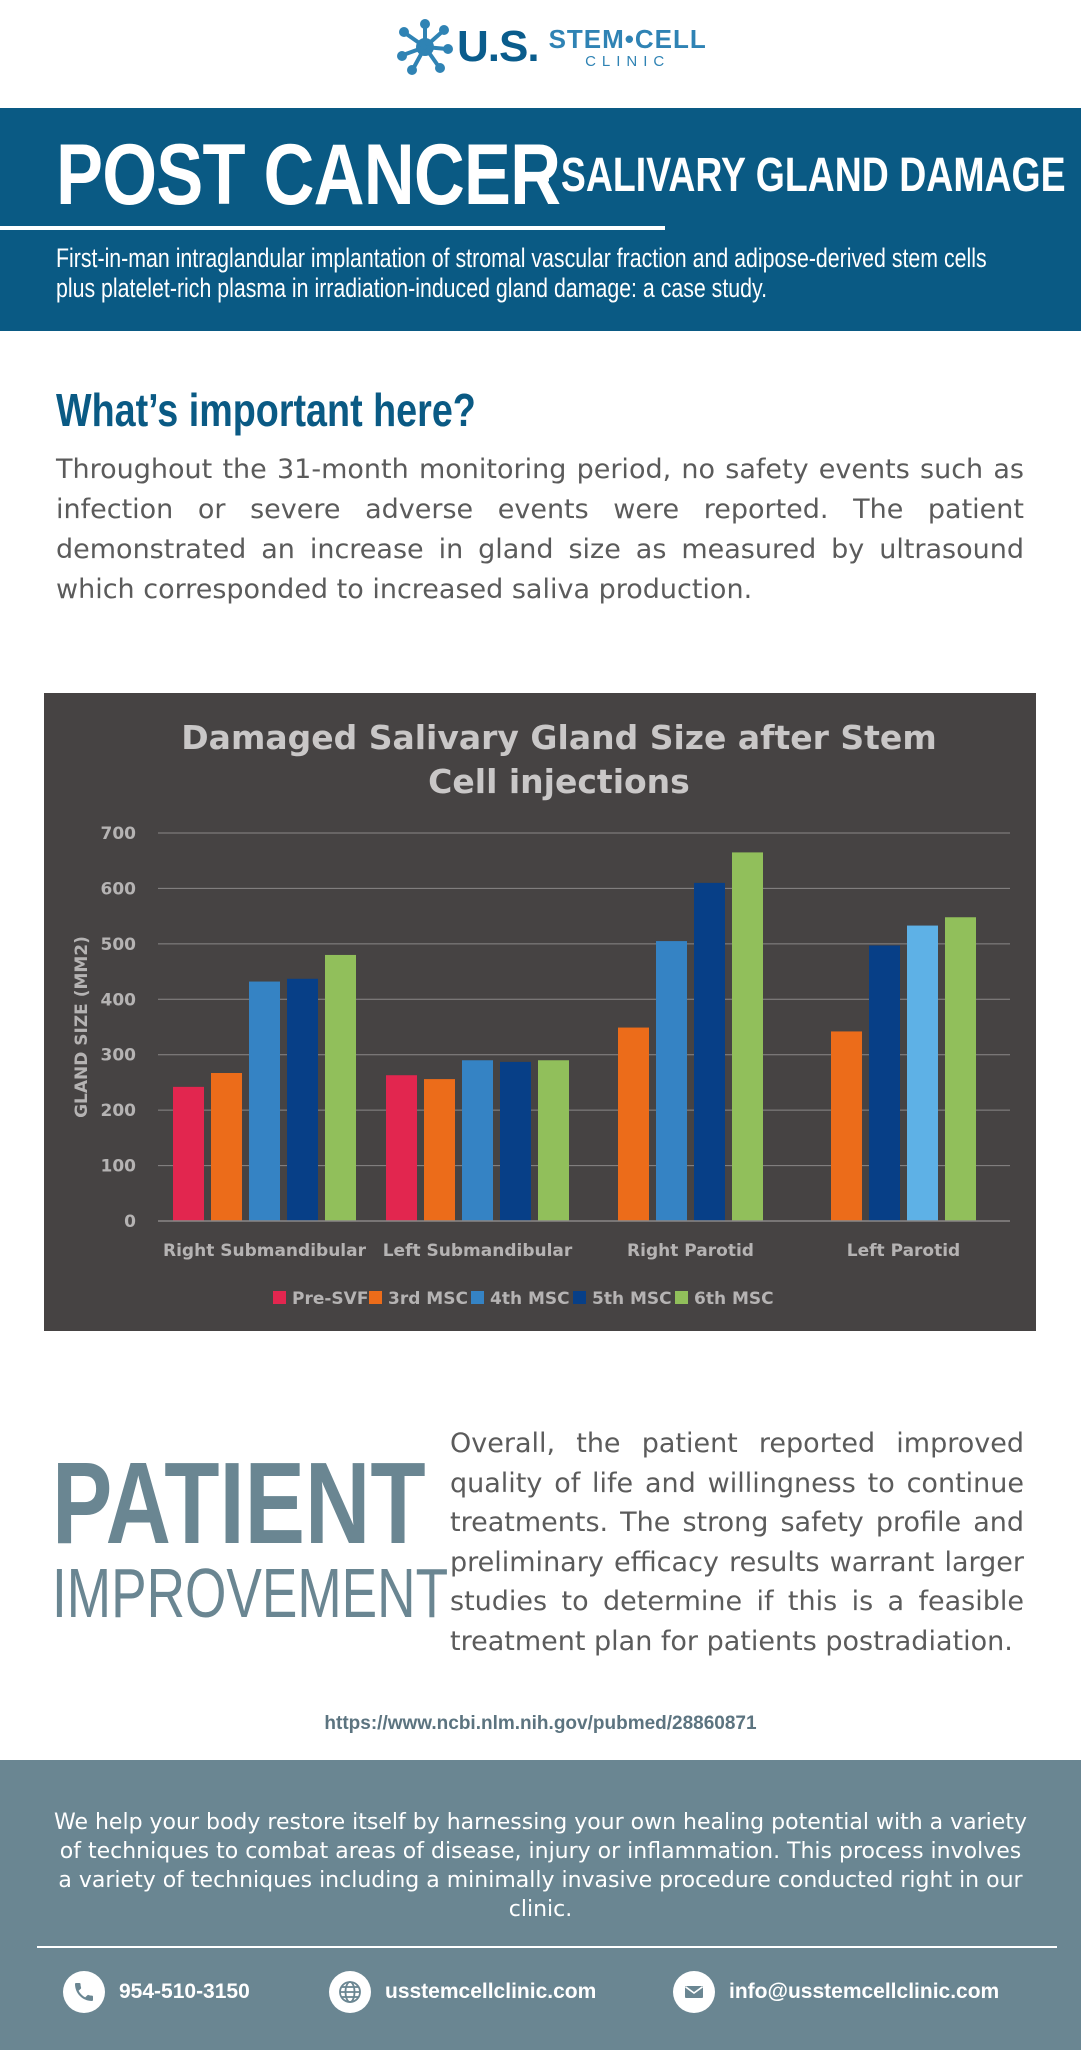 The image size is (1081, 2050). Describe the element at coordinates (119, 1167) in the screenshot. I see `y-tick-label: 100` at that location.